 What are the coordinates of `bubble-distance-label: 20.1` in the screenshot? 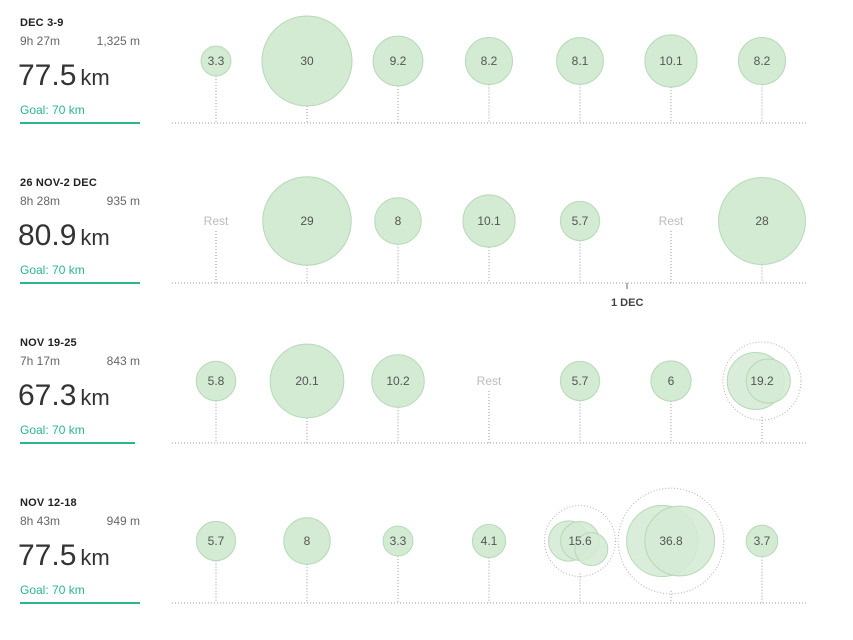 It's located at (307, 381).